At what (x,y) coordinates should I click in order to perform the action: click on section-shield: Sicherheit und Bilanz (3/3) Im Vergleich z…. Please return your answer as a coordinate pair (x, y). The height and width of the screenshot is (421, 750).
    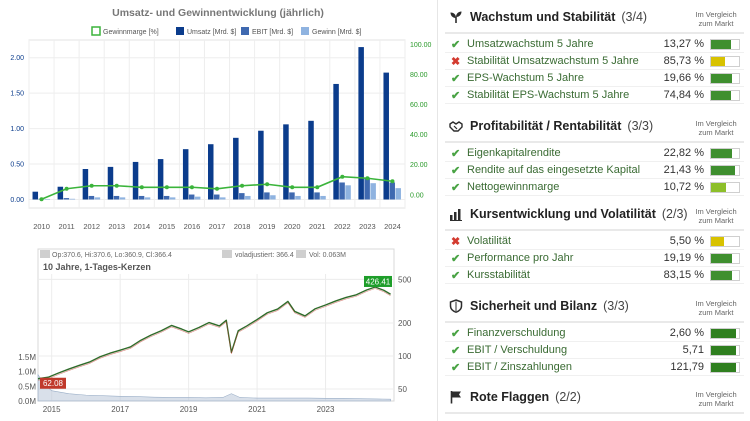
    Looking at the image, I should click on (594, 332).